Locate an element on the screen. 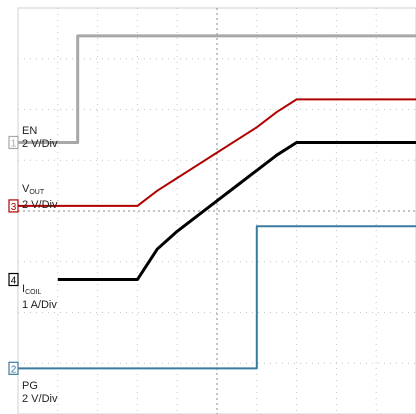  en-label: EN 2 V/Div is located at coordinates (39, 138).